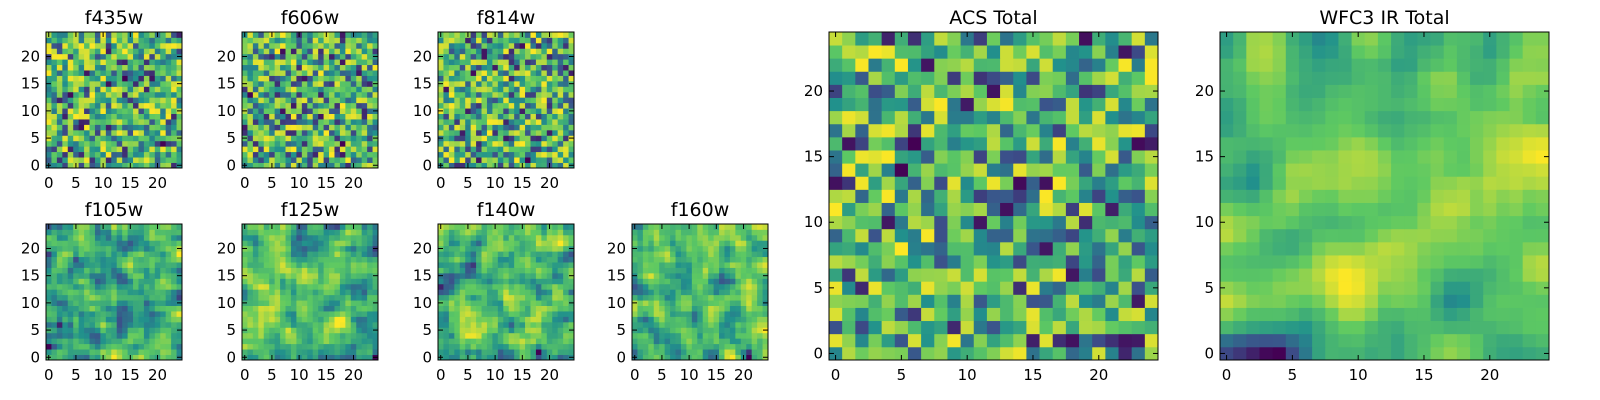 This screenshot has height=400, width=1600. Describe the element at coordinates (353, 183) in the screenshot. I see `x-tick-label: 20` at that location.